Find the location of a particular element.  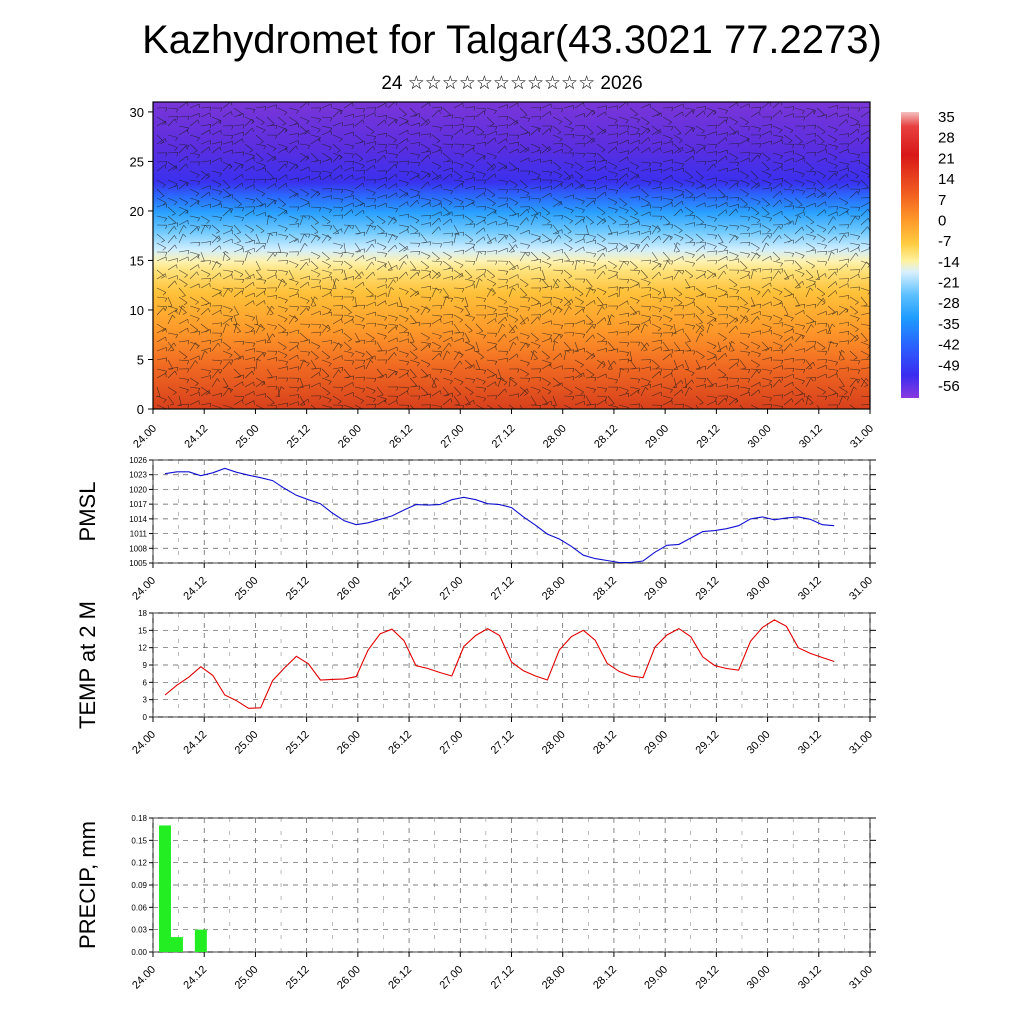

pmsl-x-tick-label: 29.00 is located at coordinates (656, 589).